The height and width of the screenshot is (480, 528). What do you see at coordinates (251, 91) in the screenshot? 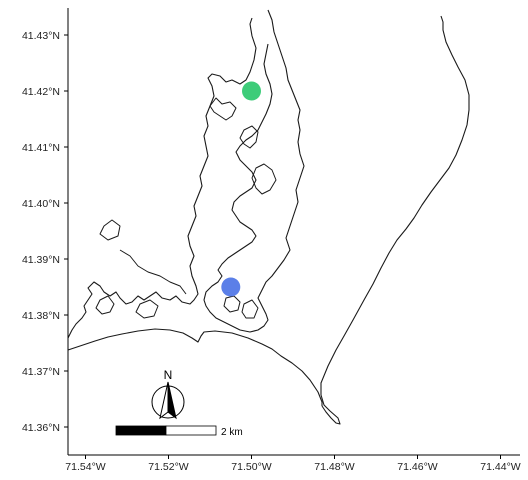
I see `sample-point-site-north` at bounding box center [251, 91].